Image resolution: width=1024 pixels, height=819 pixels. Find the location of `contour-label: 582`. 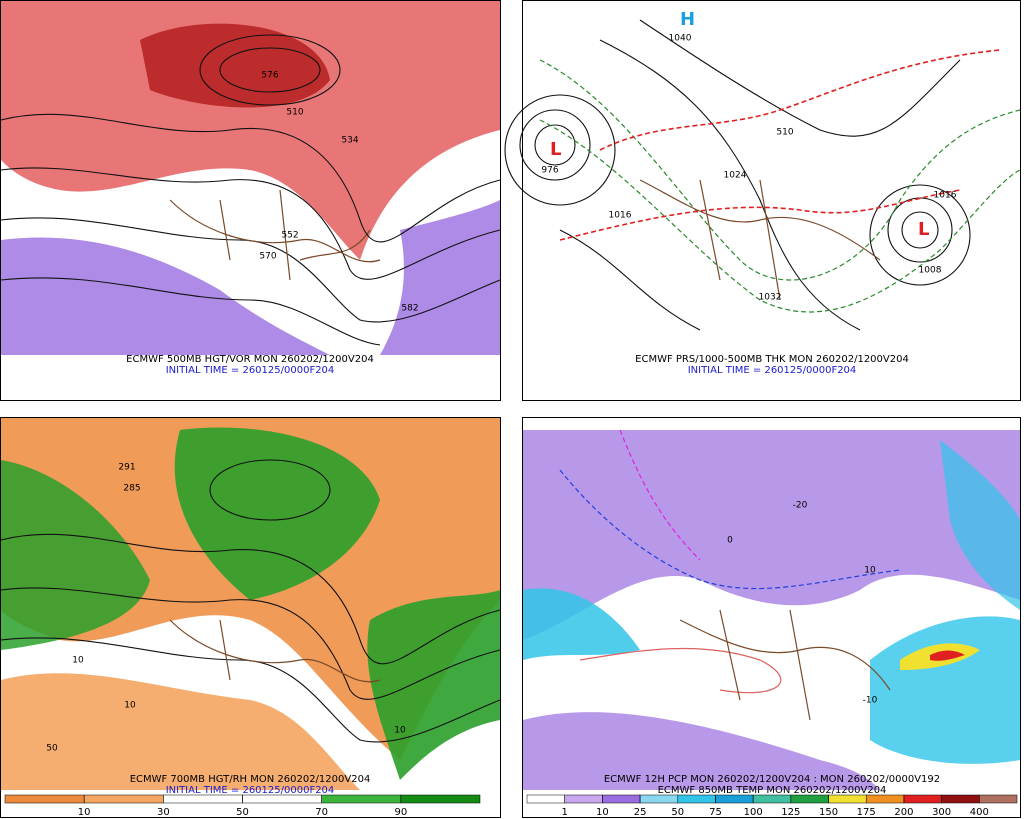

contour-label: 582 is located at coordinates (409, 309).